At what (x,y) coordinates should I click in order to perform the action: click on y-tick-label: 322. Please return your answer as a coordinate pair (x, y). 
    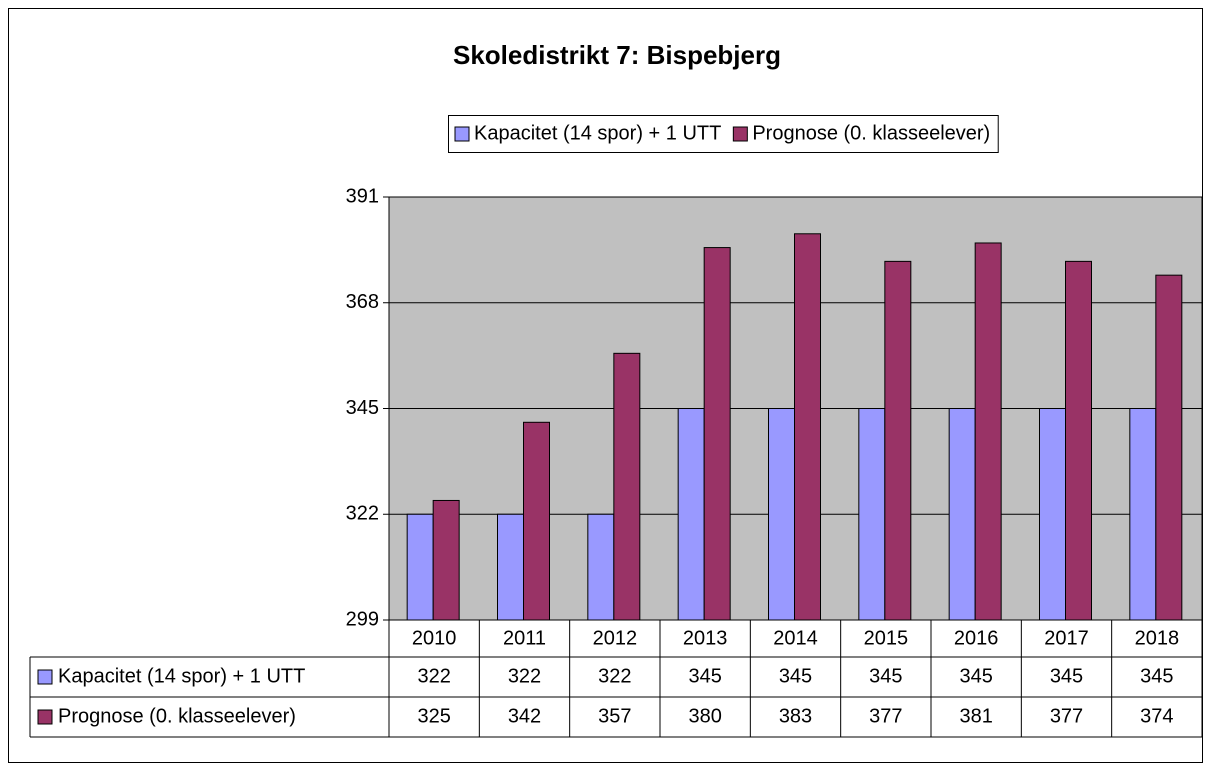
    Looking at the image, I should click on (362, 514).